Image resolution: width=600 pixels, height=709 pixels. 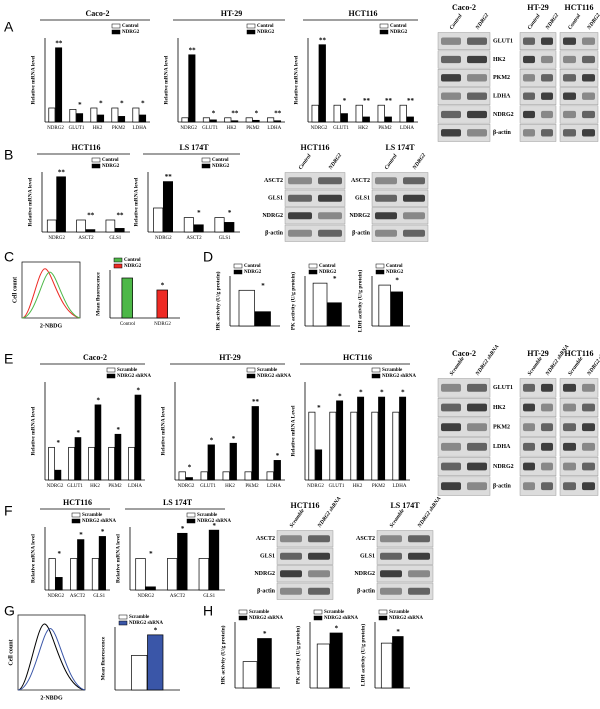 What do you see at coordinates (194, 238) in the screenshot?
I see `x-tick-label: ASCT2` at bounding box center [194, 238].